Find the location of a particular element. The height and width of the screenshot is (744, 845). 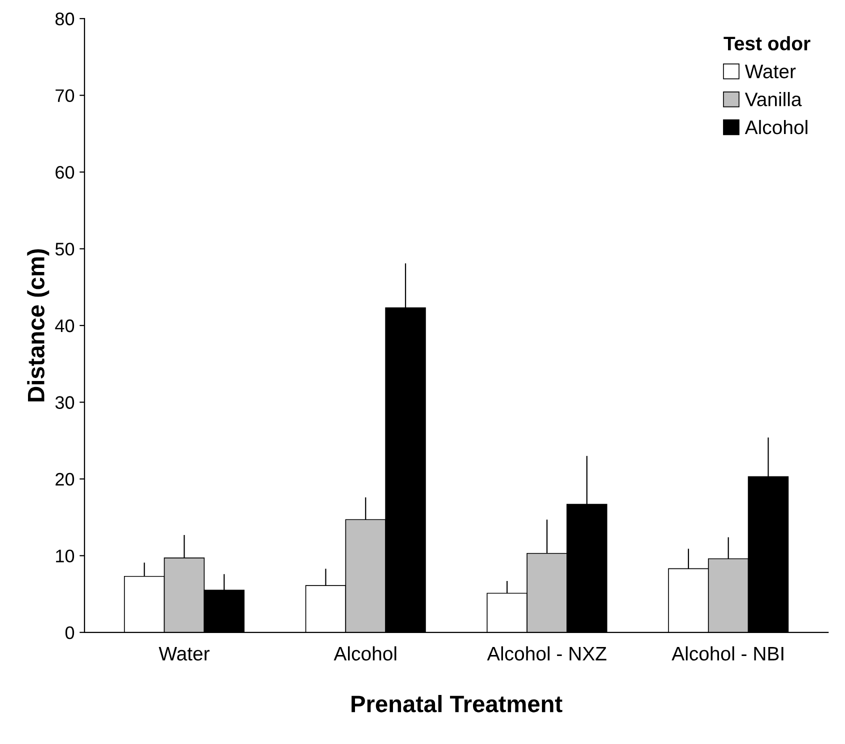

legend-title: Test odor is located at coordinates (767, 43).